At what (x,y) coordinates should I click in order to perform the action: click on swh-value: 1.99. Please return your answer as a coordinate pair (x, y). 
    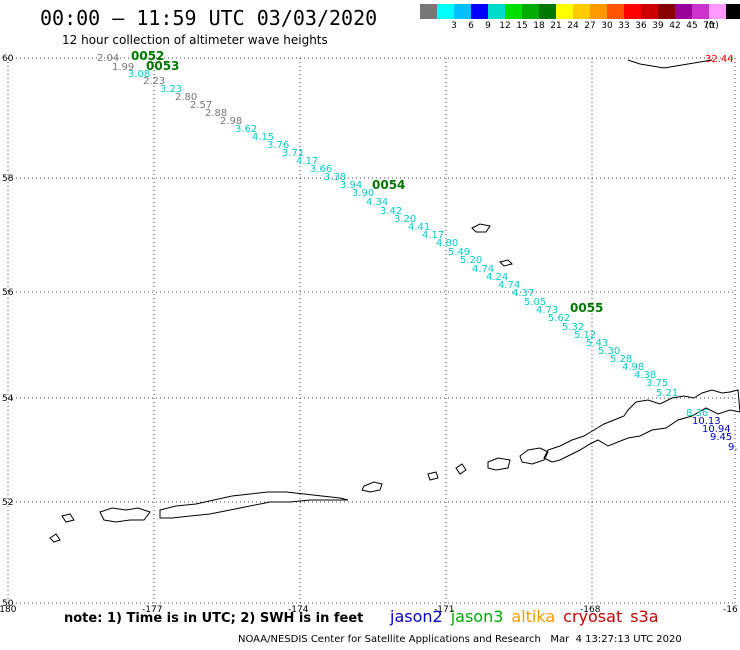
    Looking at the image, I should click on (123, 67).